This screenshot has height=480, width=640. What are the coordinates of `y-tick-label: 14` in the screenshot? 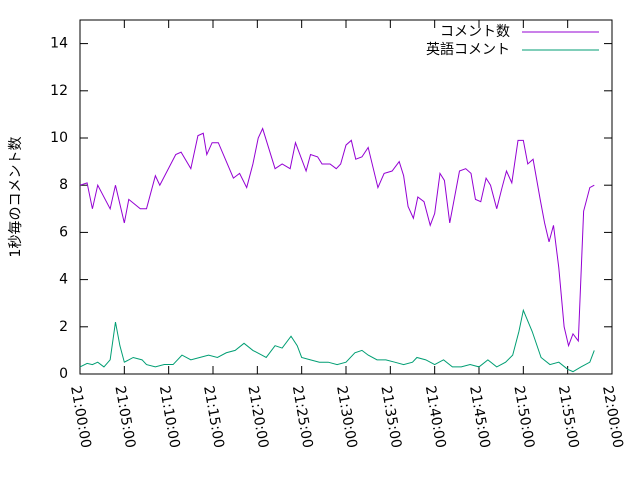 It's located at (59, 44).